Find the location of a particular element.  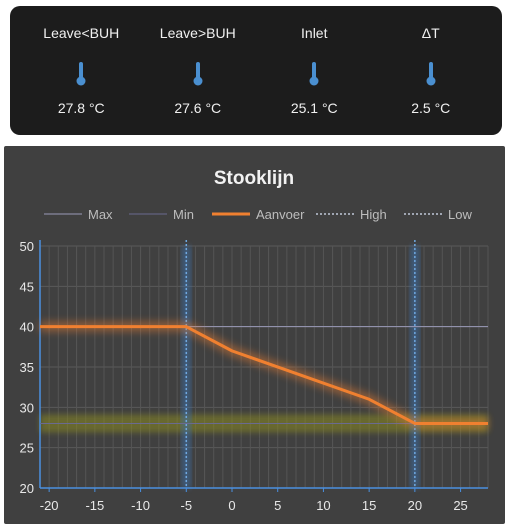

legend-label: Aanvoer is located at coordinates (280, 214).